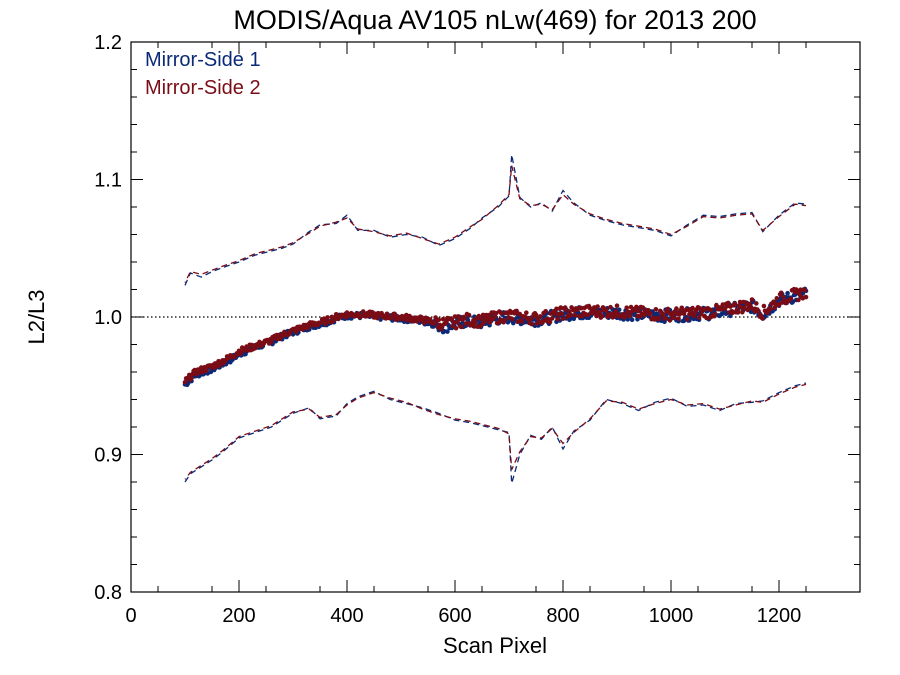  What do you see at coordinates (108, 593) in the screenshot?
I see `y-tick-label: 0.8` at bounding box center [108, 593].